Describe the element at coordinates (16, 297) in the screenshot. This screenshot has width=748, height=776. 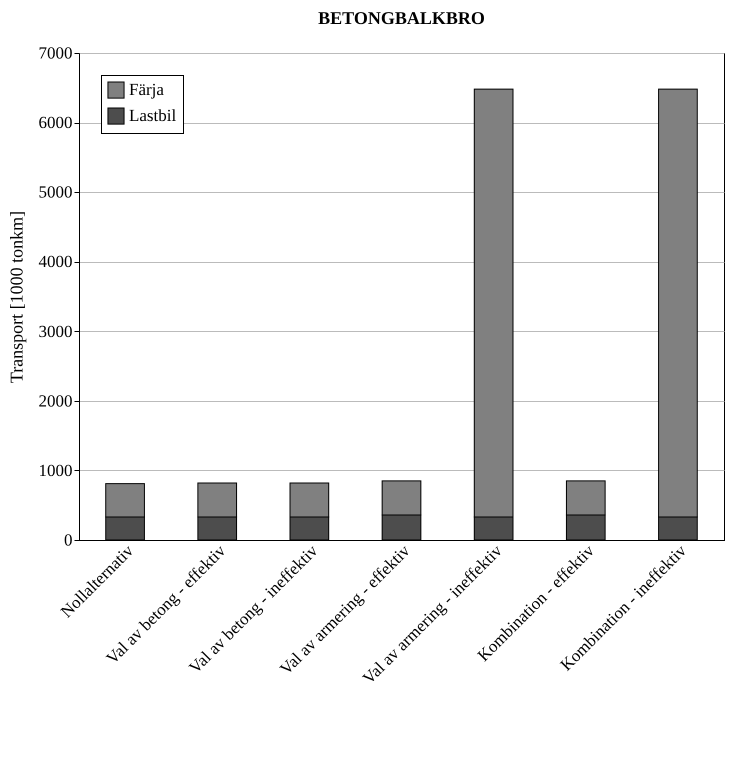
I see `y-axis-title: Transport [1000 tonkm]` at that location.